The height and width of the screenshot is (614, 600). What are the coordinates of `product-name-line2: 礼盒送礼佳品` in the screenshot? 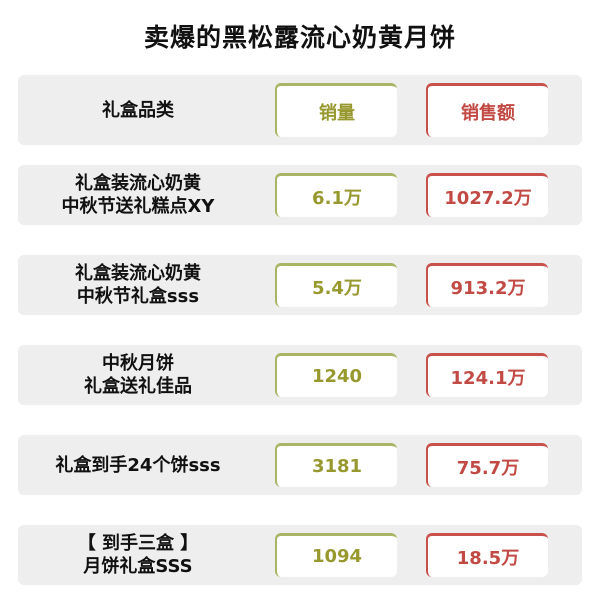 It's located at (138, 386).